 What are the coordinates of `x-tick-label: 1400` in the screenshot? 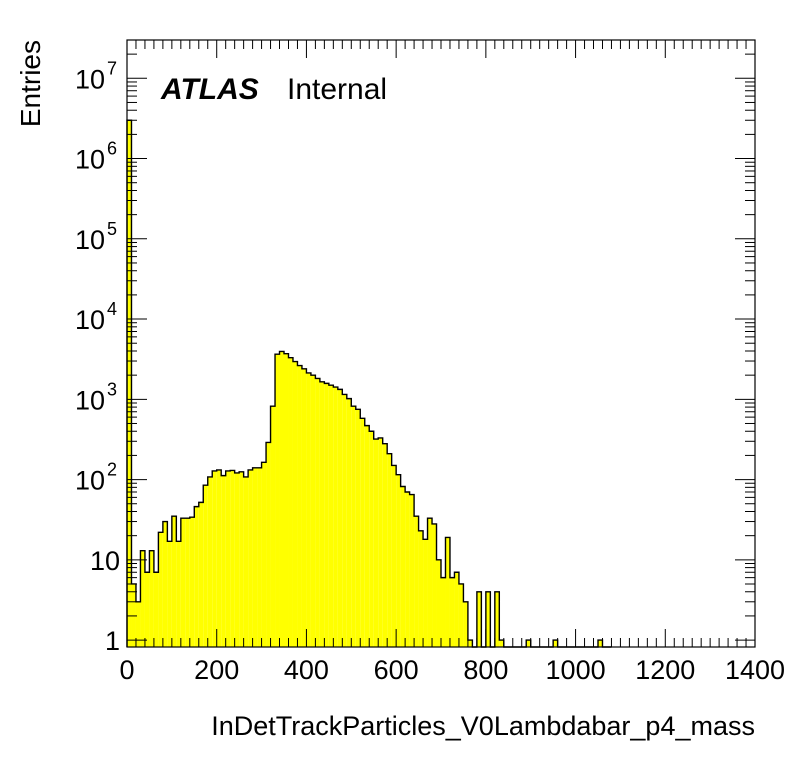 It's located at (755, 670).